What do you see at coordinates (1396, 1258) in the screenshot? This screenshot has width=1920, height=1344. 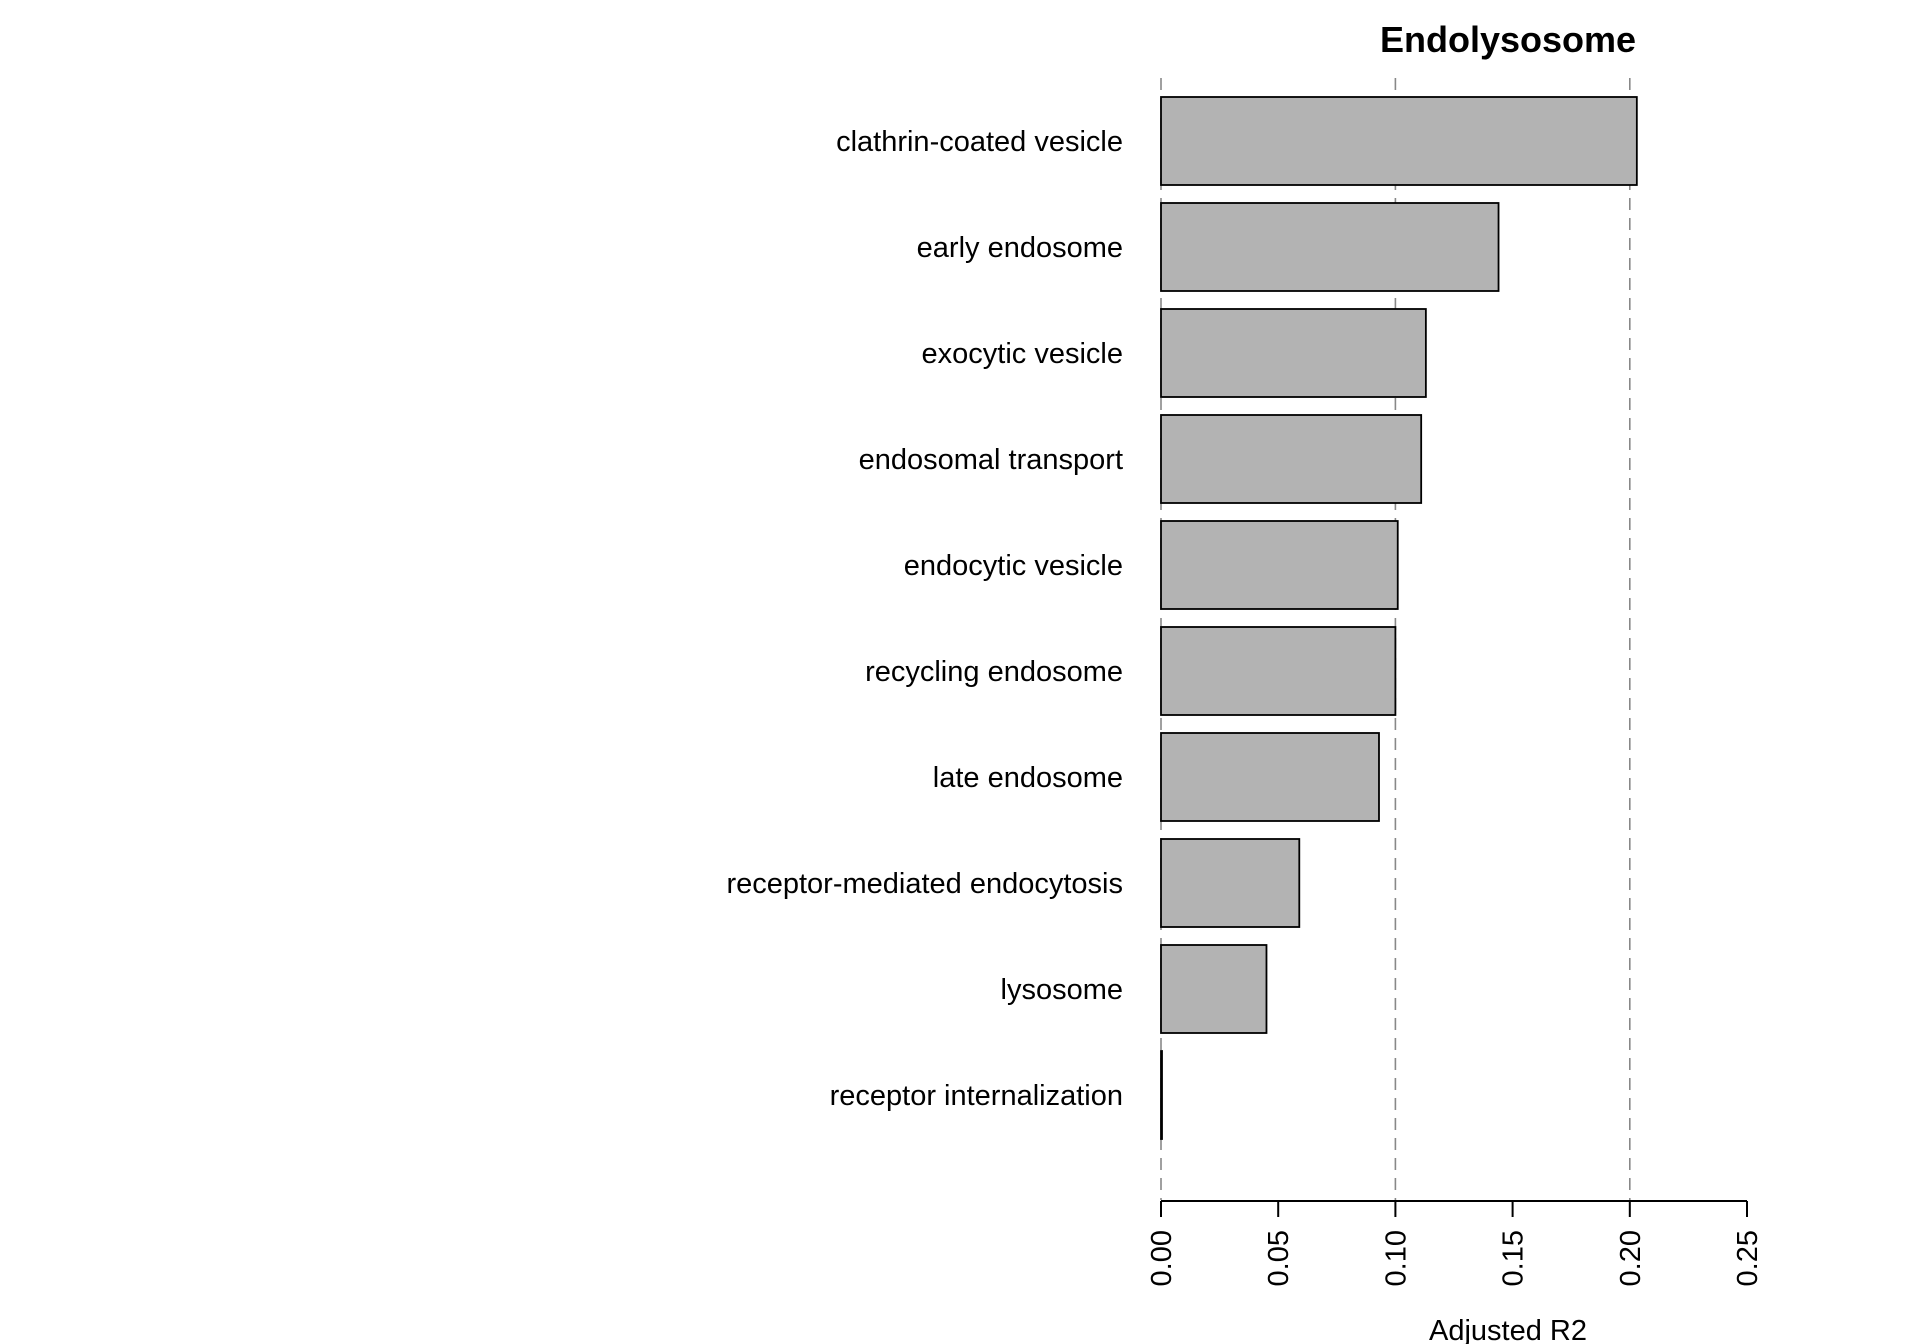 I see `x-tick-label-2: 0.10` at bounding box center [1396, 1258].